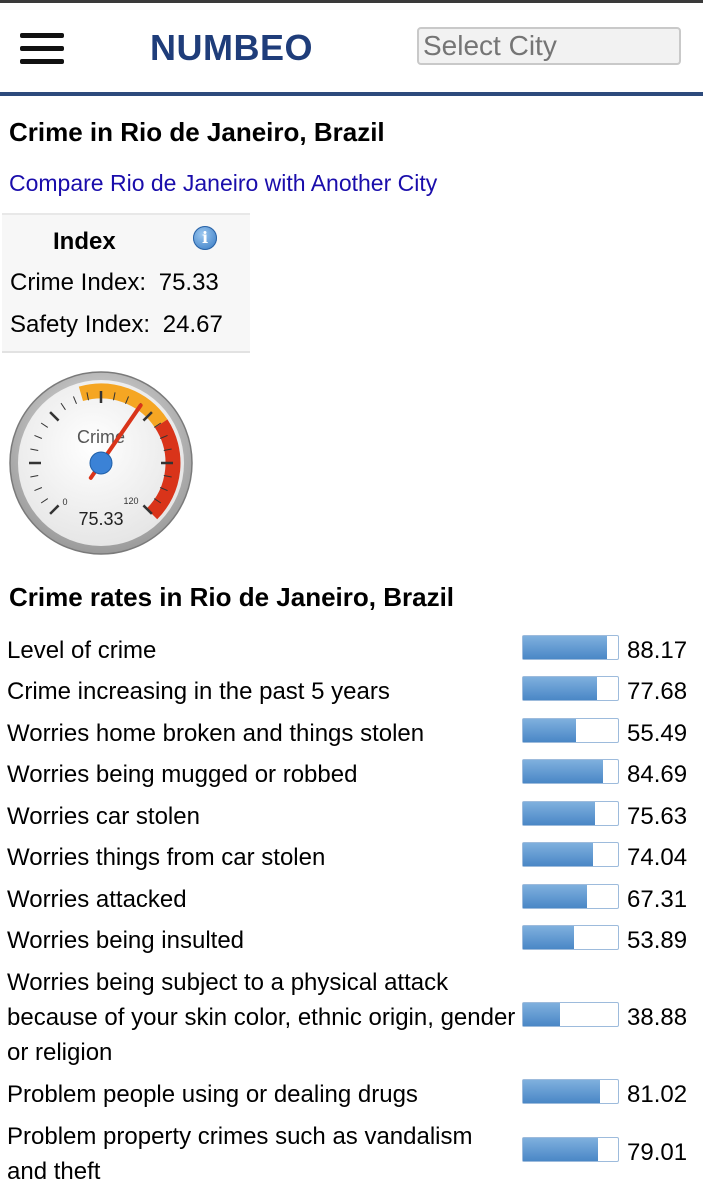  I want to click on crime-rate-value: 38.88, so click(657, 1017).